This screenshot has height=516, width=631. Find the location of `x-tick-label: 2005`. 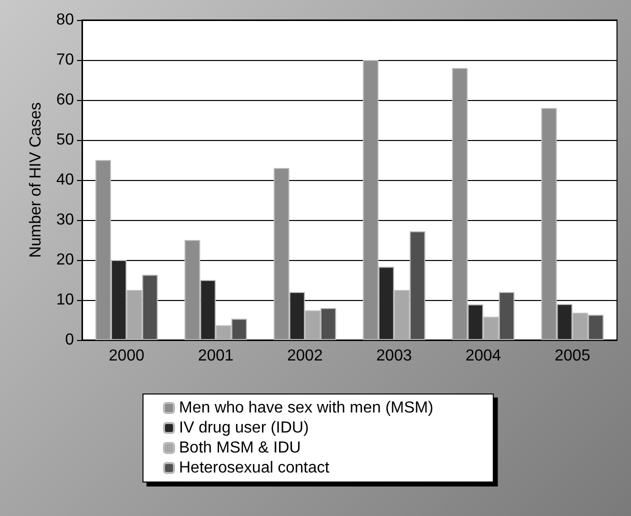

x-tick-label: 2005 is located at coordinates (572, 356).